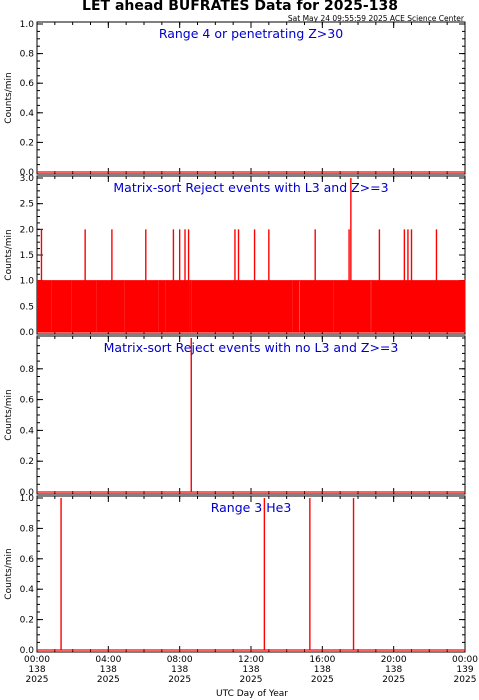 This screenshot has width=479, height=700. What do you see at coordinates (27, 179) in the screenshot?
I see `y-tick-label: 3.0` at bounding box center [27, 179].